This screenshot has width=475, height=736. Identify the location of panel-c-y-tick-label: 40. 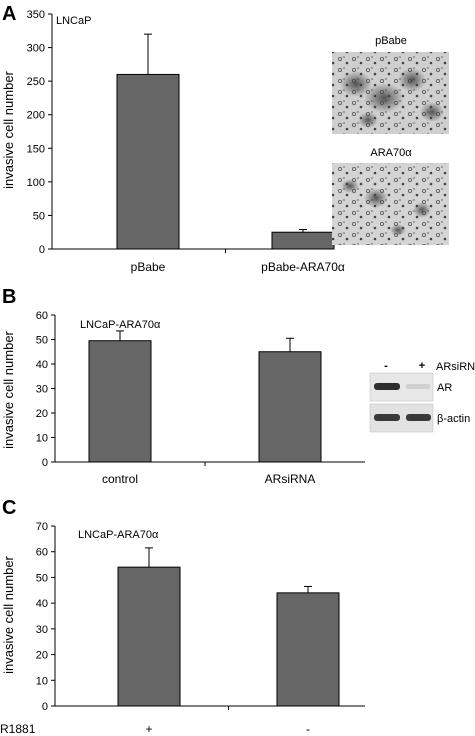
(42, 604).